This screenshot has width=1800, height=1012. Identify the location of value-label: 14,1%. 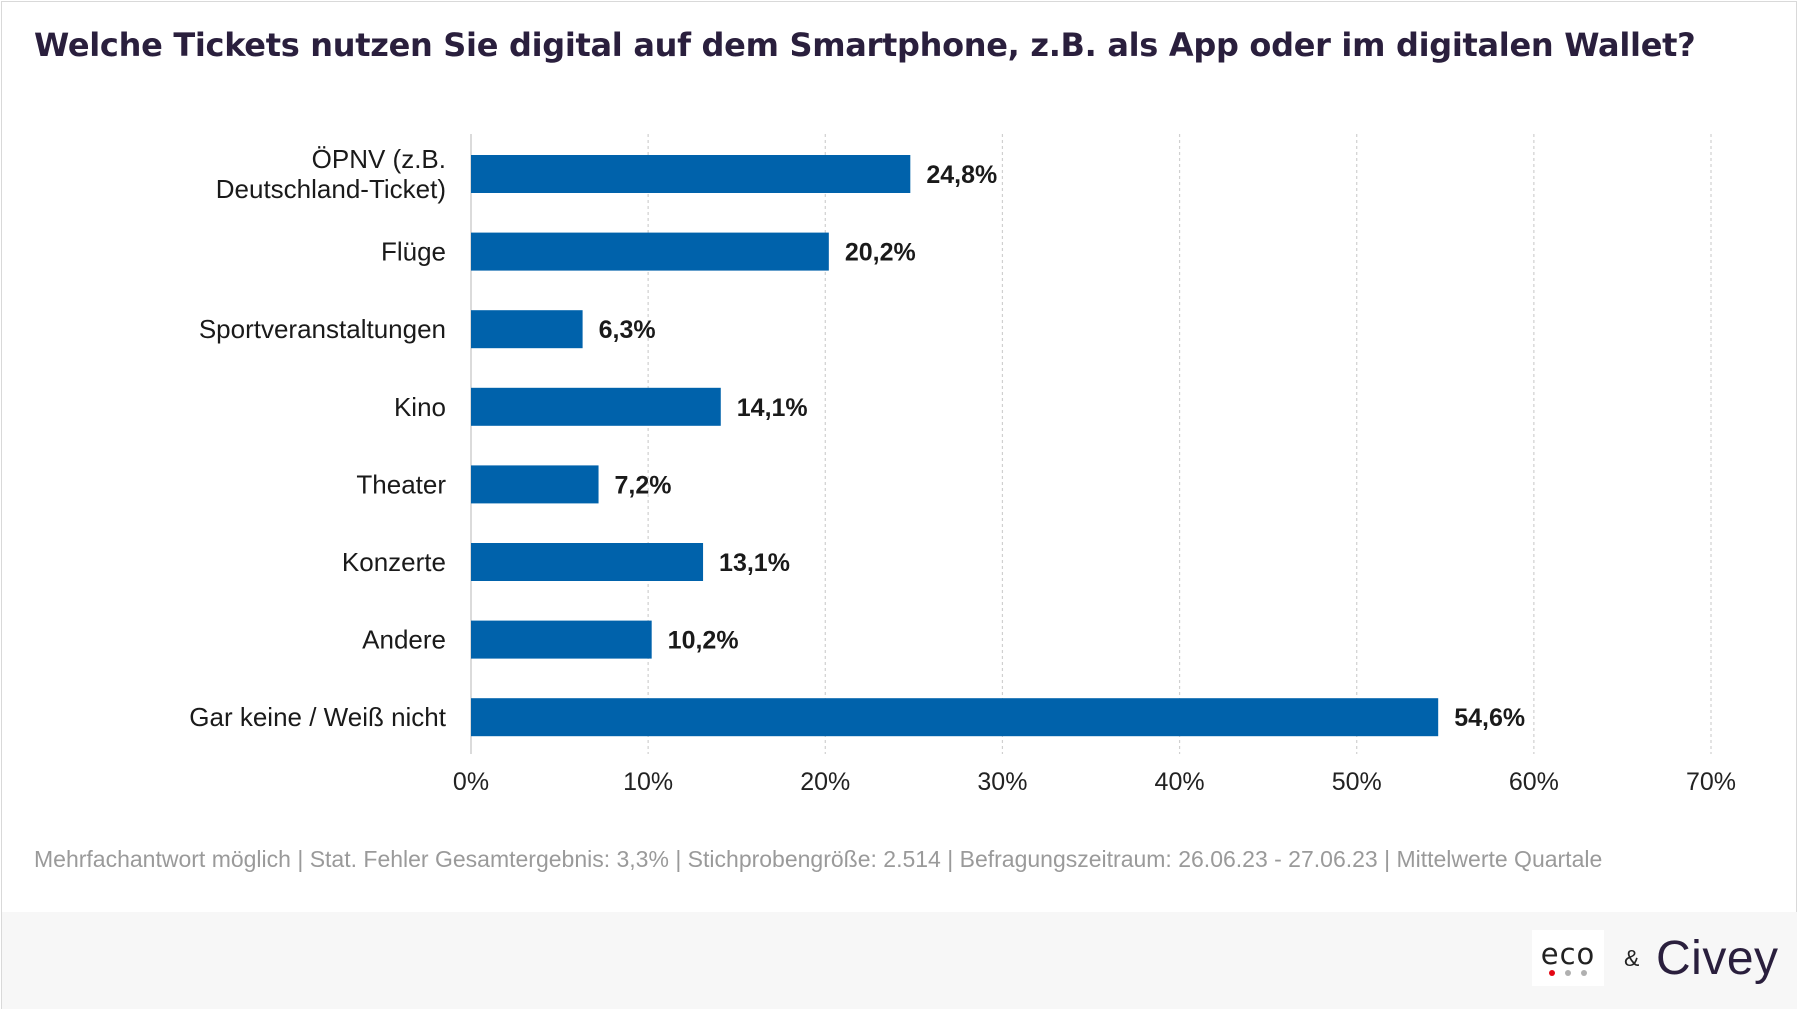
(772, 408).